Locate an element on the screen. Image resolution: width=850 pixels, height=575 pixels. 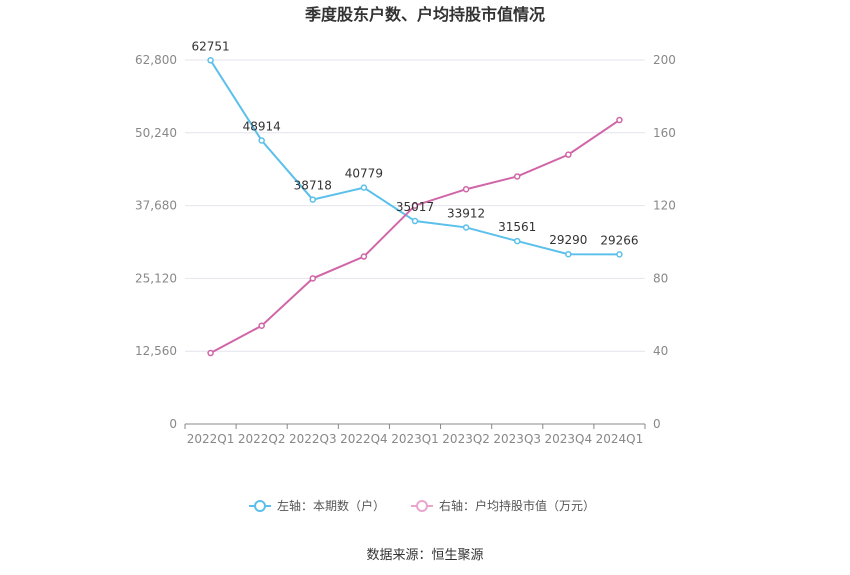
data-label: 33912 is located at coordinates (466, 213).